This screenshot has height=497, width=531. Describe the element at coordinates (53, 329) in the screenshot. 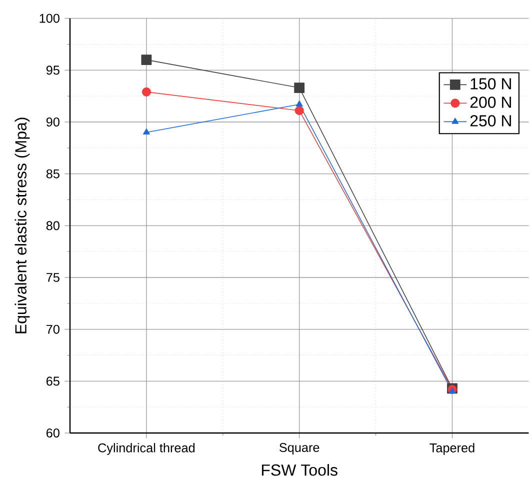

I see `y-tick-label: 70` at that location.